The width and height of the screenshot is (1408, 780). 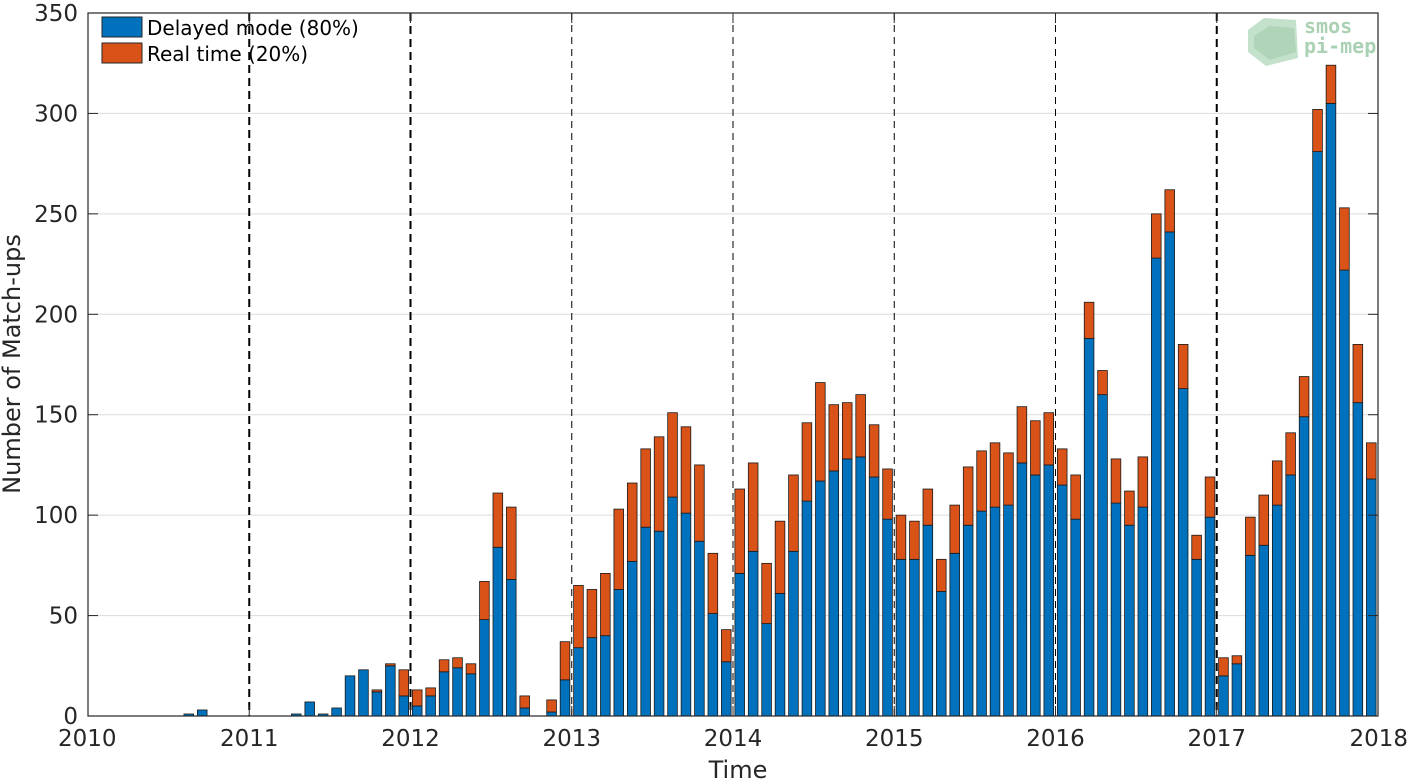 I want to click on legend: Delayed mode (80%) Real time (20%), so click(x=230, y=41).